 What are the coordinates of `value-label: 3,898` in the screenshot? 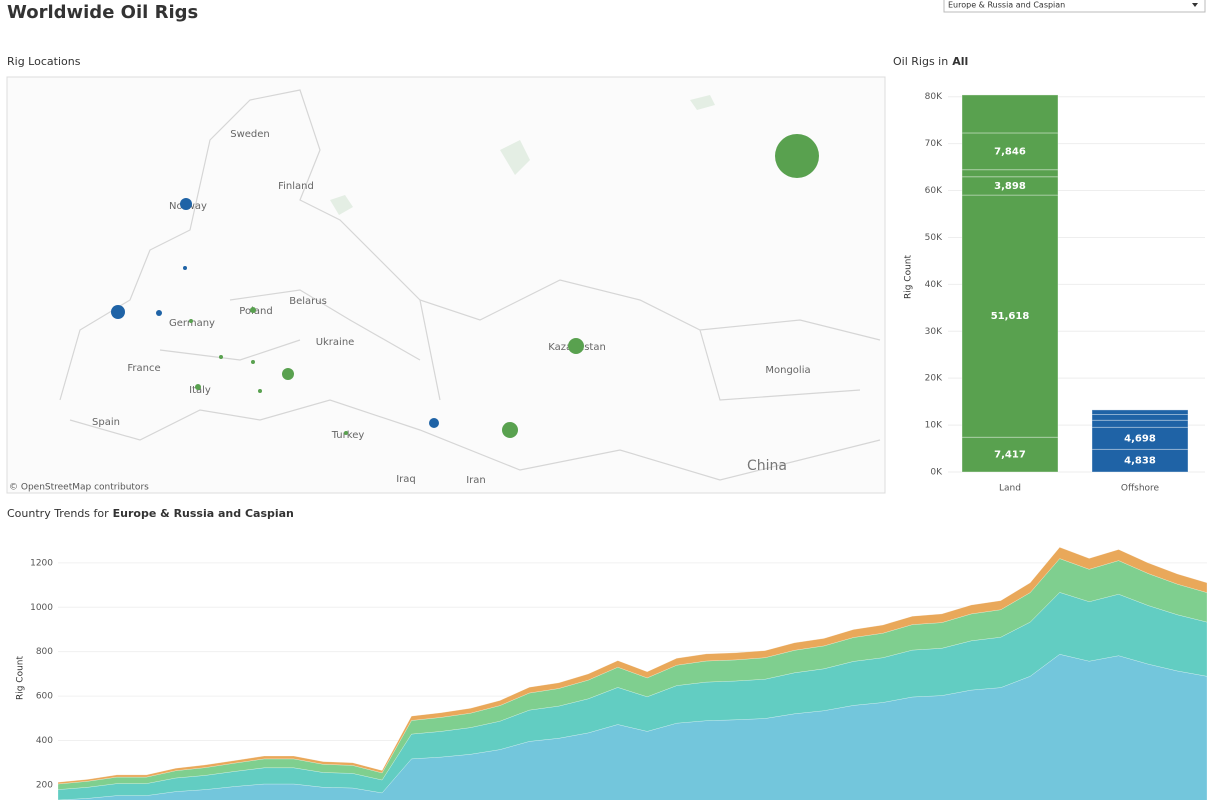 It's located at (1010, 186).